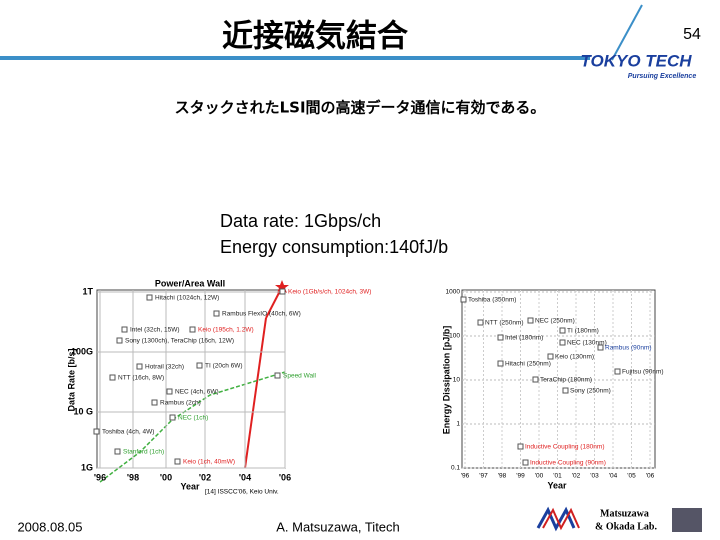  I want to click on x-tick-label: '01, so click(557, 476).